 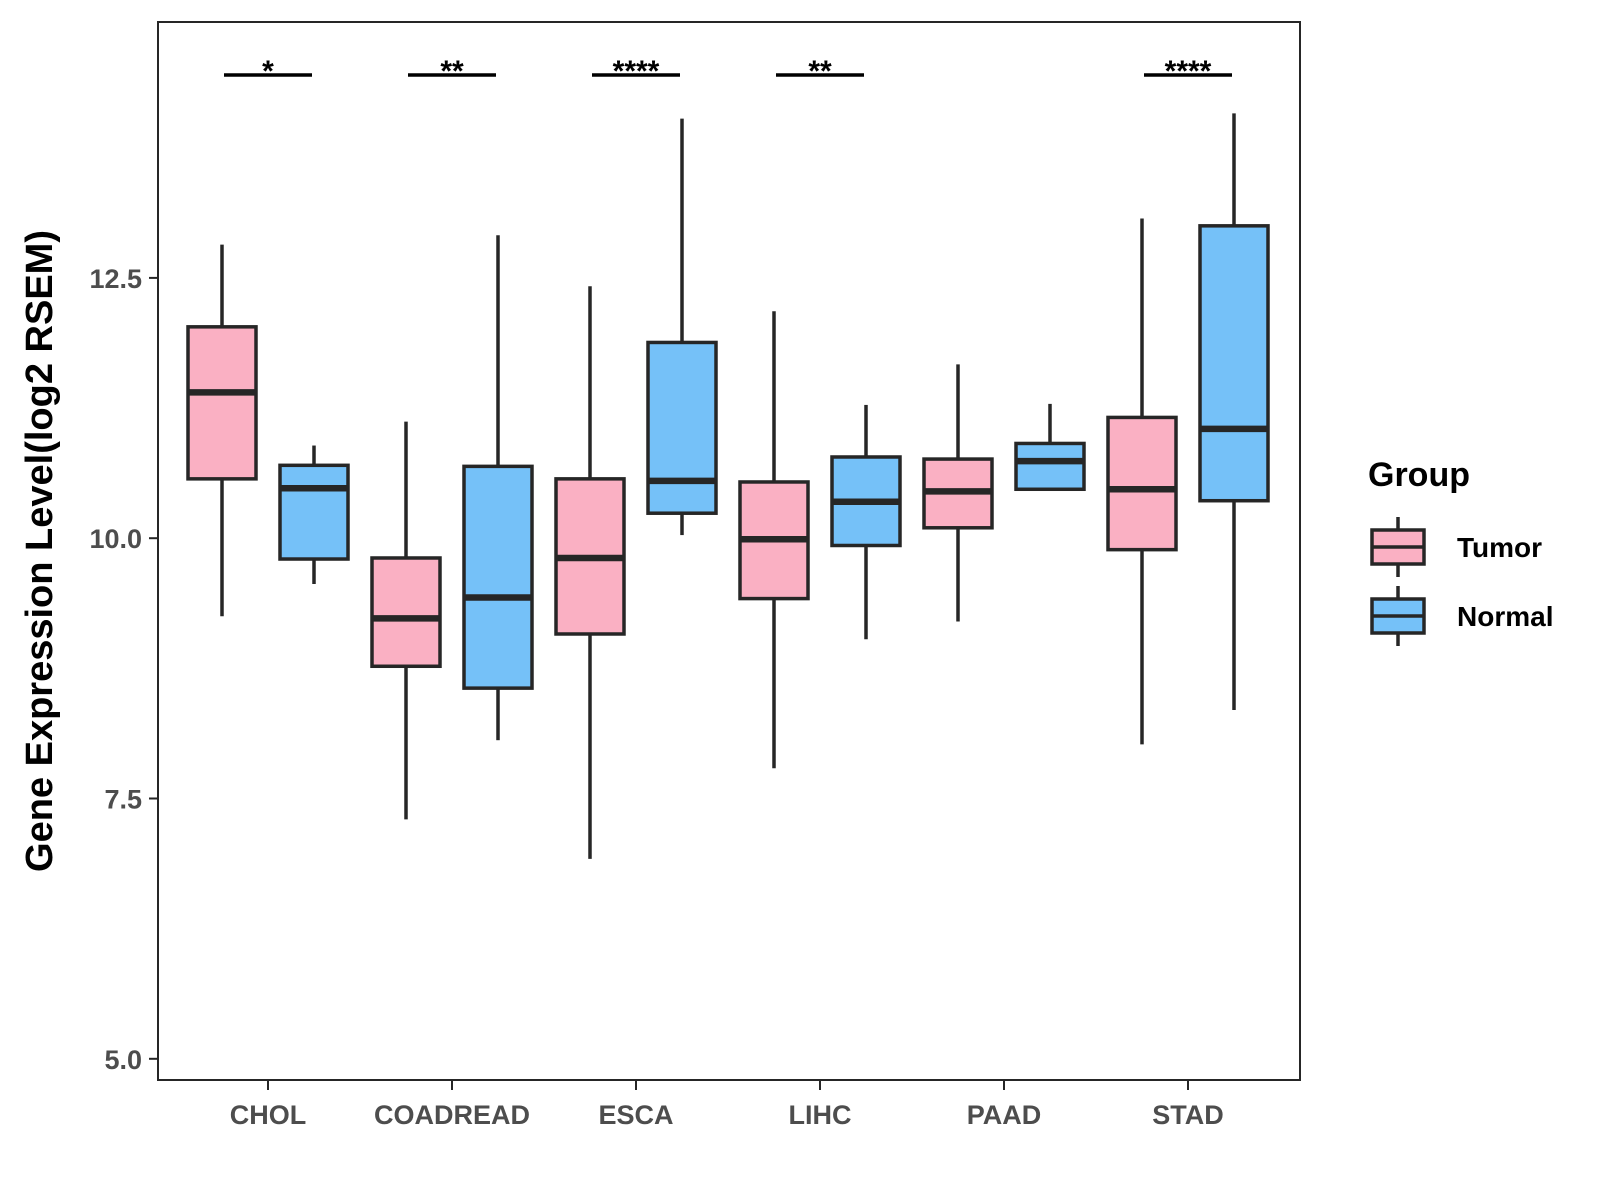 I want to click on box-tumor-stad, so click(x=1142, y=481).